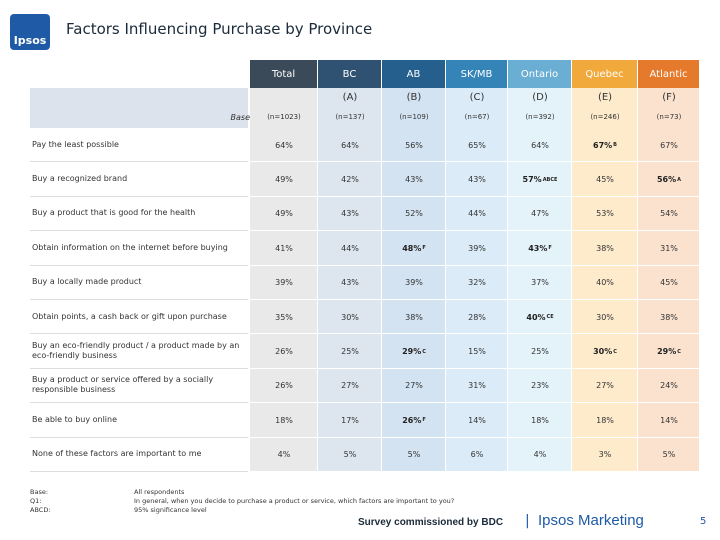  I want to click on value: 6%, so click(477, 455).